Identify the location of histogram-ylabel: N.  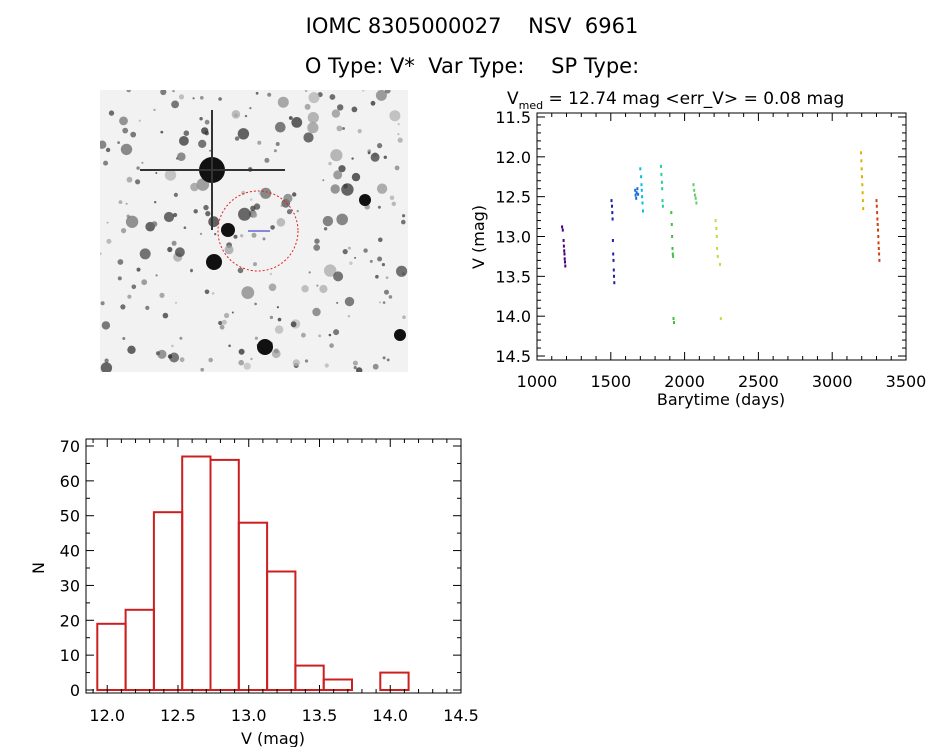
(38, 568).